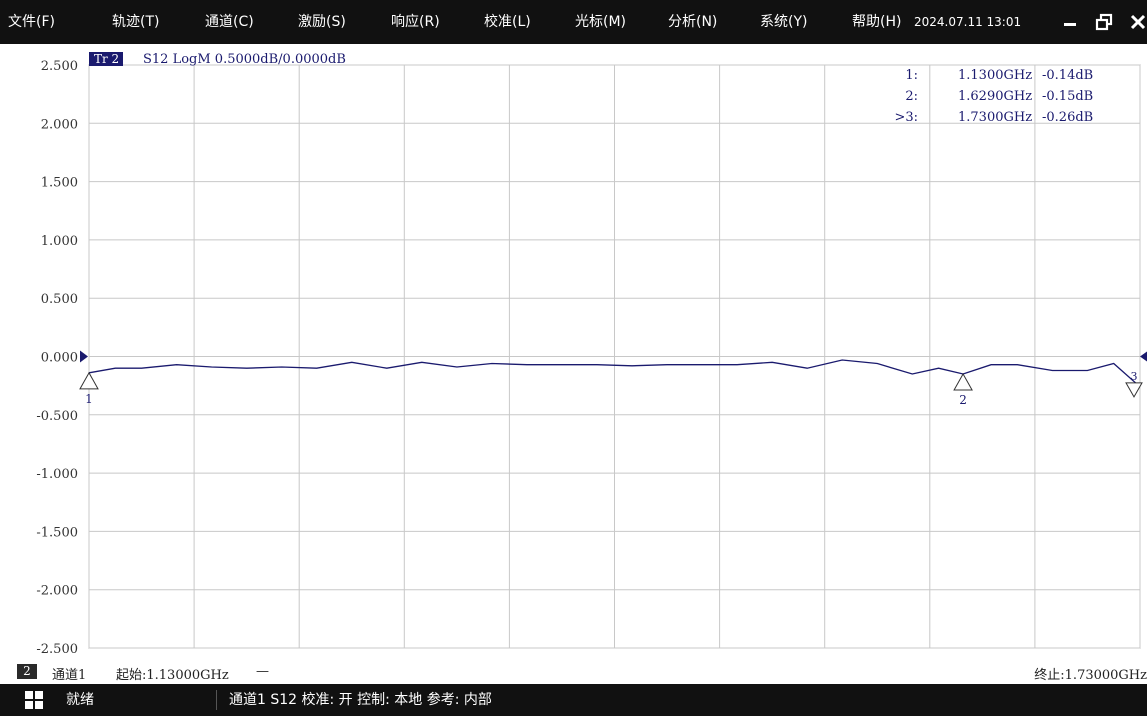 This screenshot has width=1147, height=716. What do you see at coordinates (244, 59) in the screenshot?
I see `trace-header-text: S12 LogM 0.5000dB/0.0000dB` at bounding box center [244, 59].